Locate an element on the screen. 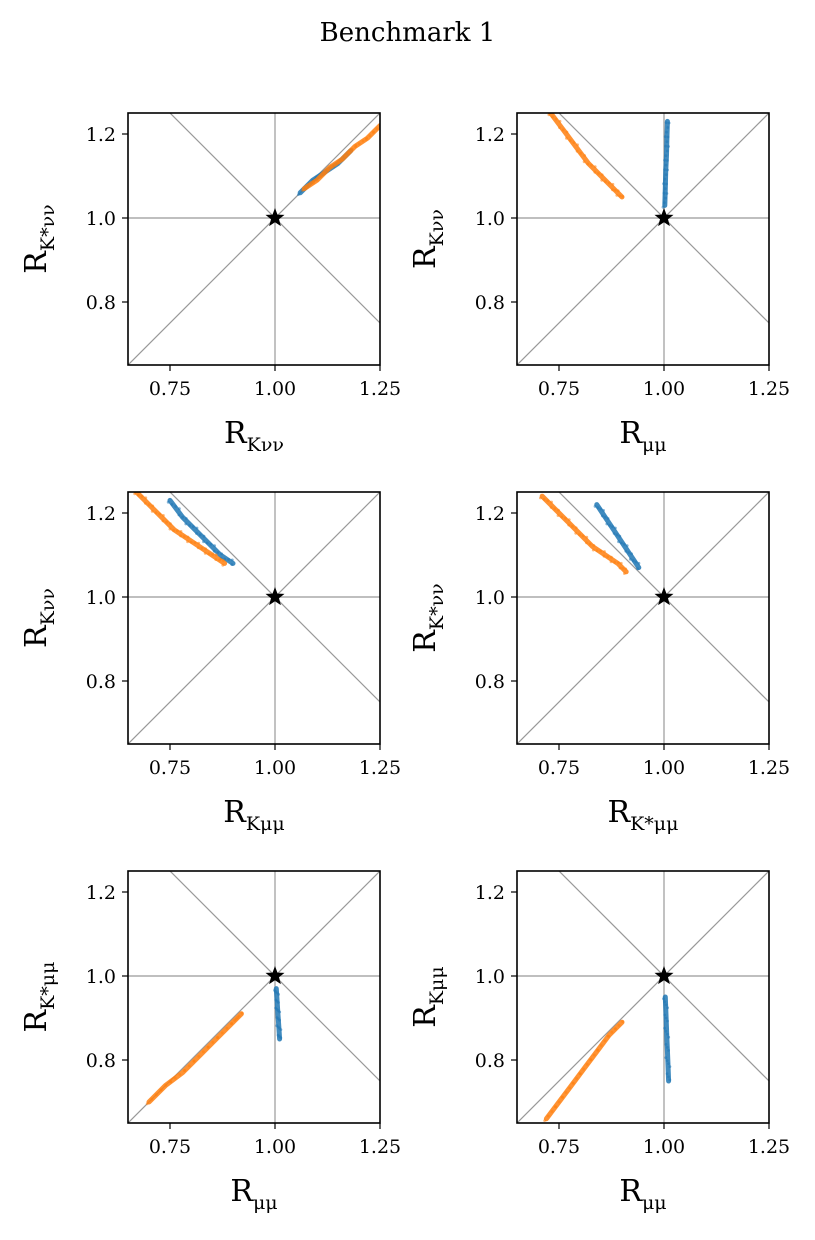 The width and height of the screenshot is (815, 1240). y-axis-label-sub: Kμμ is located at coordinates (437, 985).